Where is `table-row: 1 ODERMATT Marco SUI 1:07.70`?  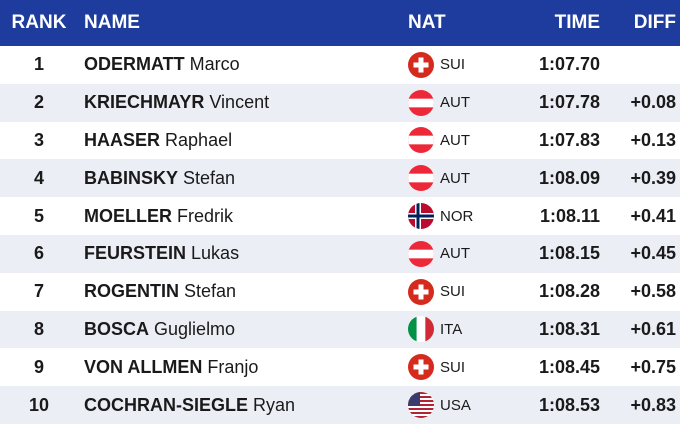 table-row: 1 ODERMATT Marco SUI 1:07.70 is located at coordinates (340, 65).